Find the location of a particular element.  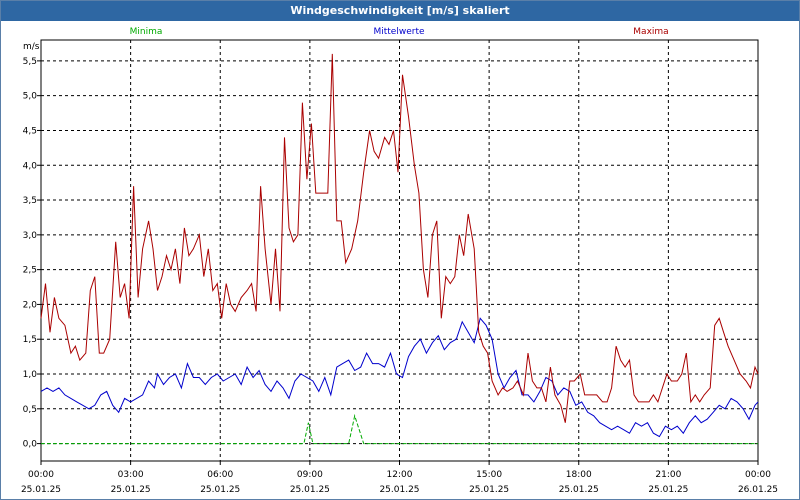

y-tick-label: 5,0 is located at coordinates (30, 97).